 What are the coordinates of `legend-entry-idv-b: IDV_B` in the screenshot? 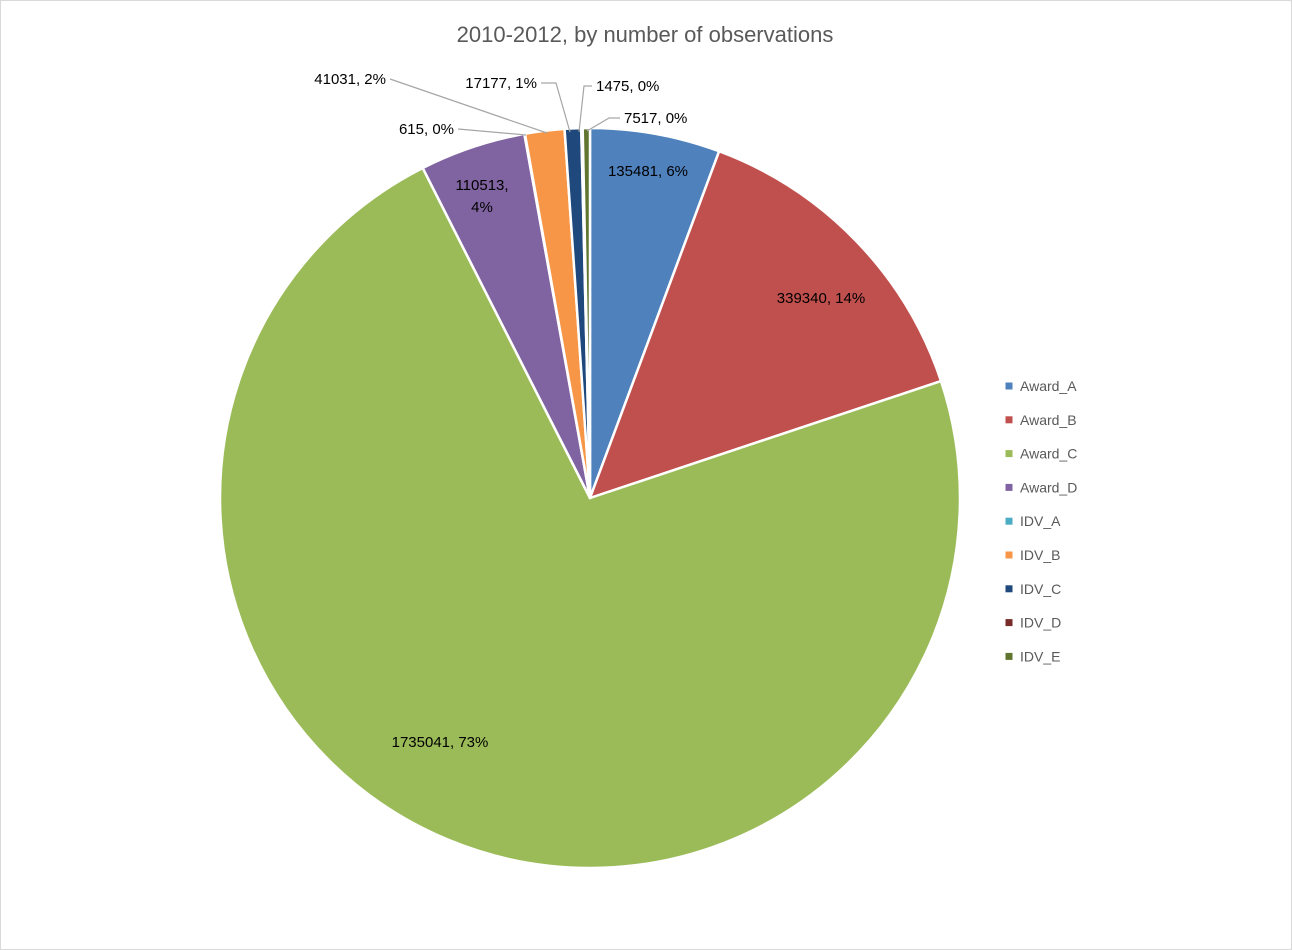 It's located at (1032, 555).